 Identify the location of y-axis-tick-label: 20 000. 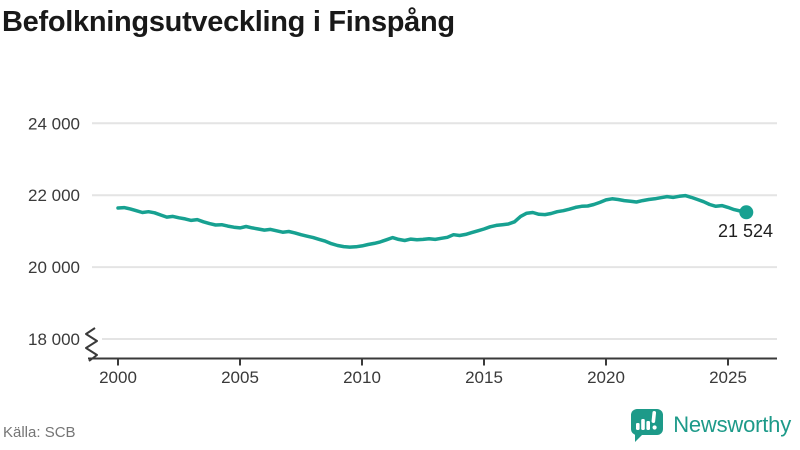
(54, 267).